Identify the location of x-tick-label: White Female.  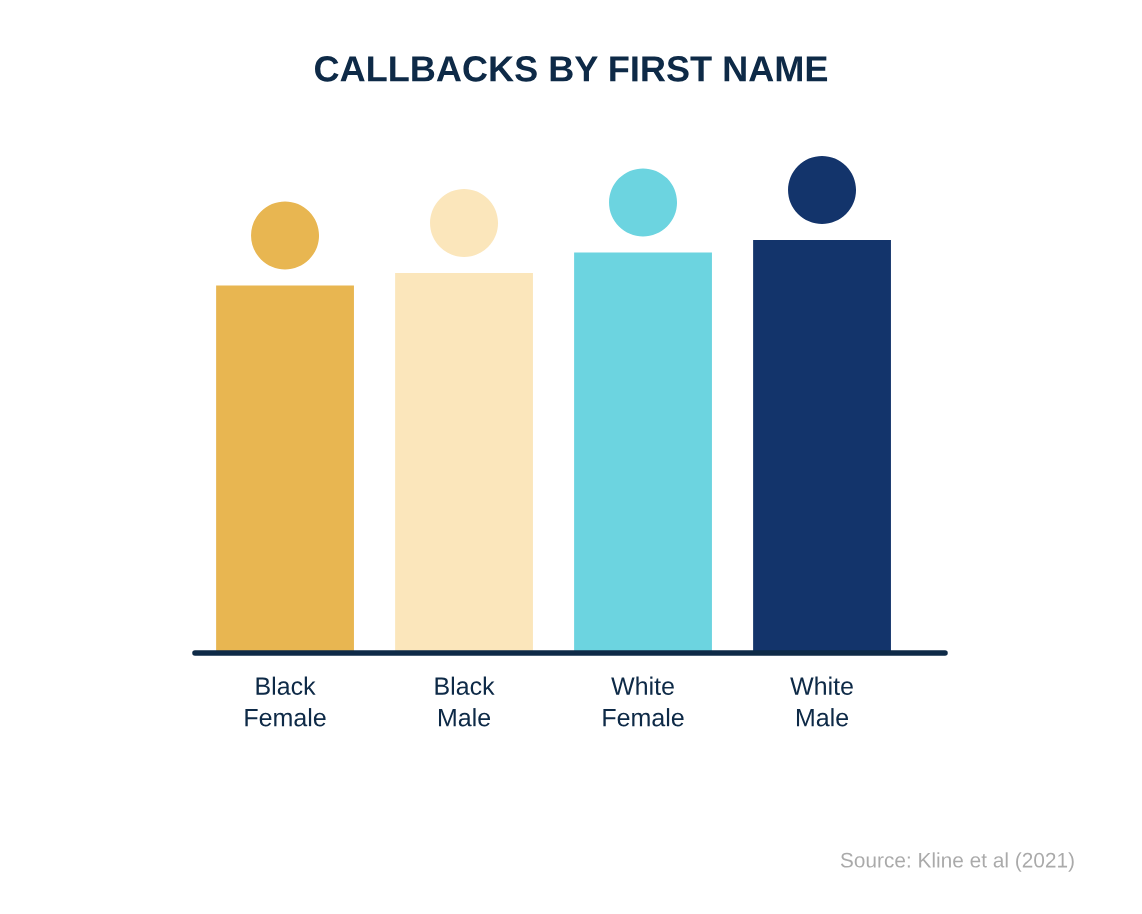
(643, 701).